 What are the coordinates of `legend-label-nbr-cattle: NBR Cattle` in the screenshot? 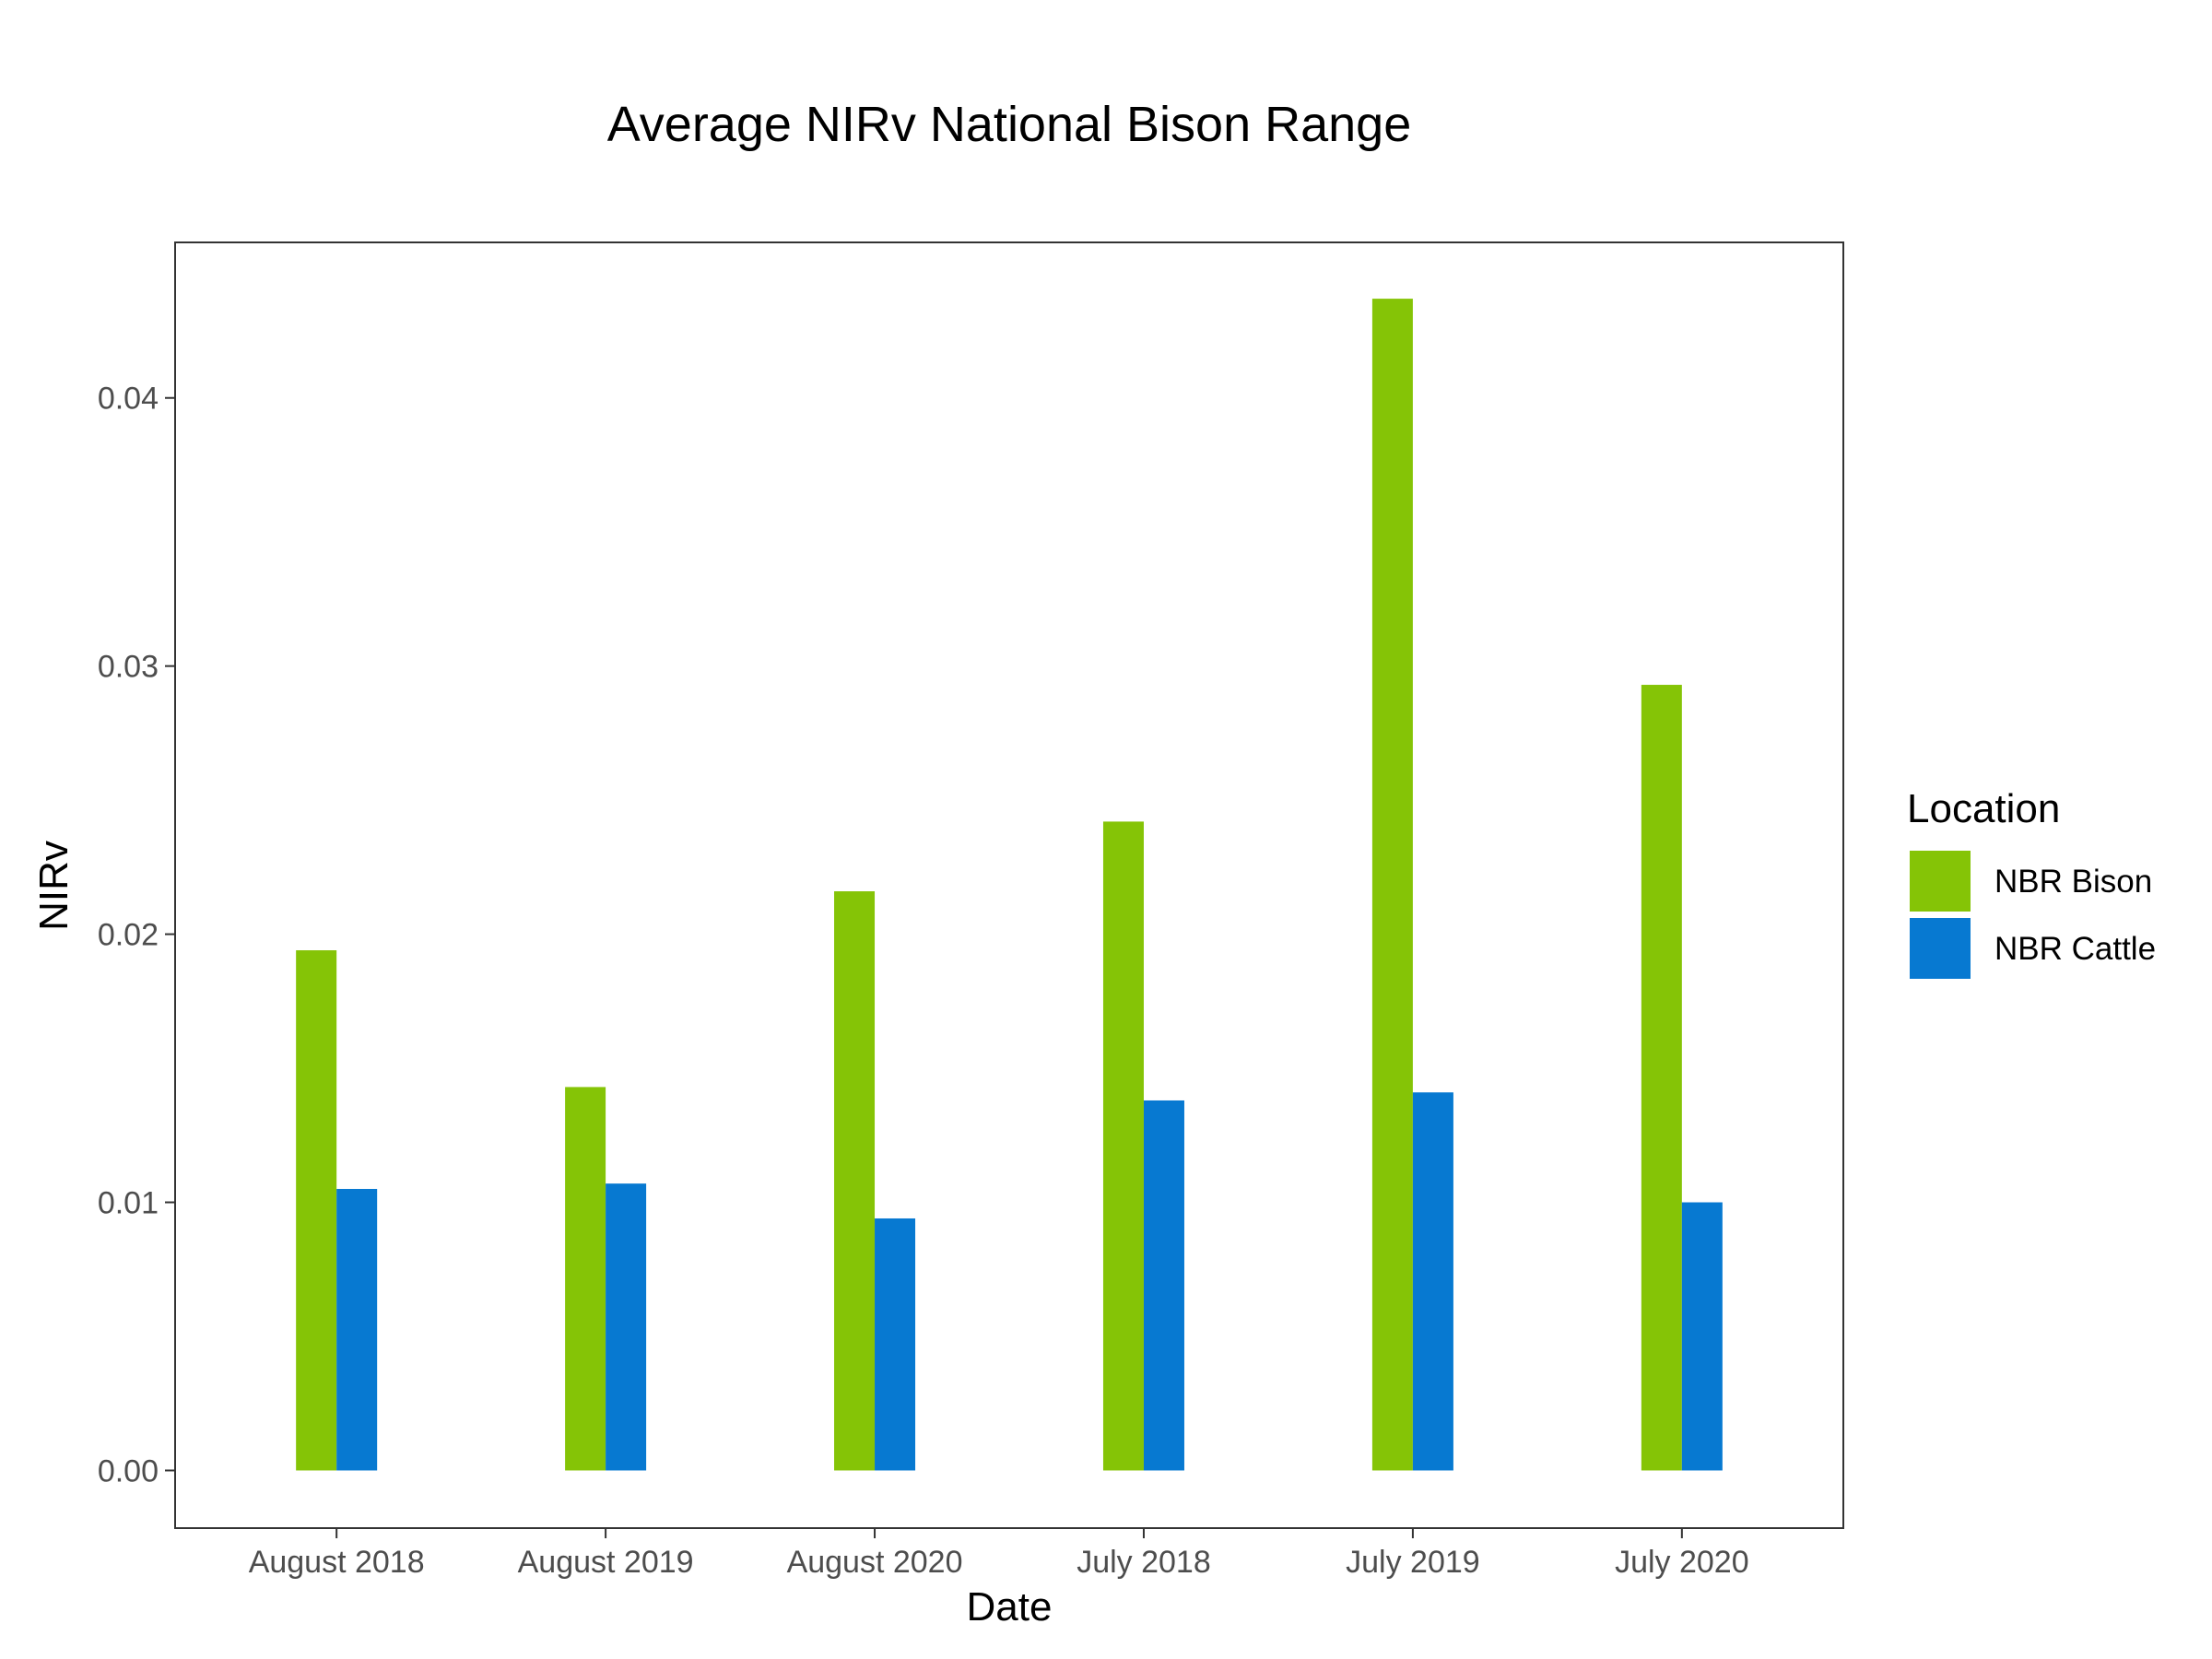 It's located at (2075, 949).